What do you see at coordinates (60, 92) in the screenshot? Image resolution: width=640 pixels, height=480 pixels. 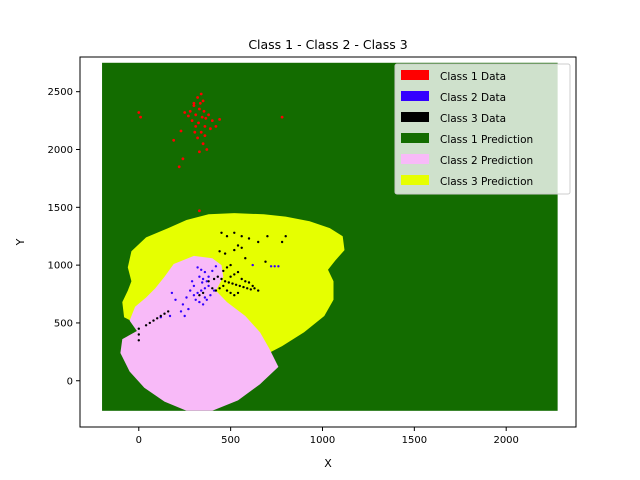 I see `y-tick-label: 2500` at bounding box center [60, 92].